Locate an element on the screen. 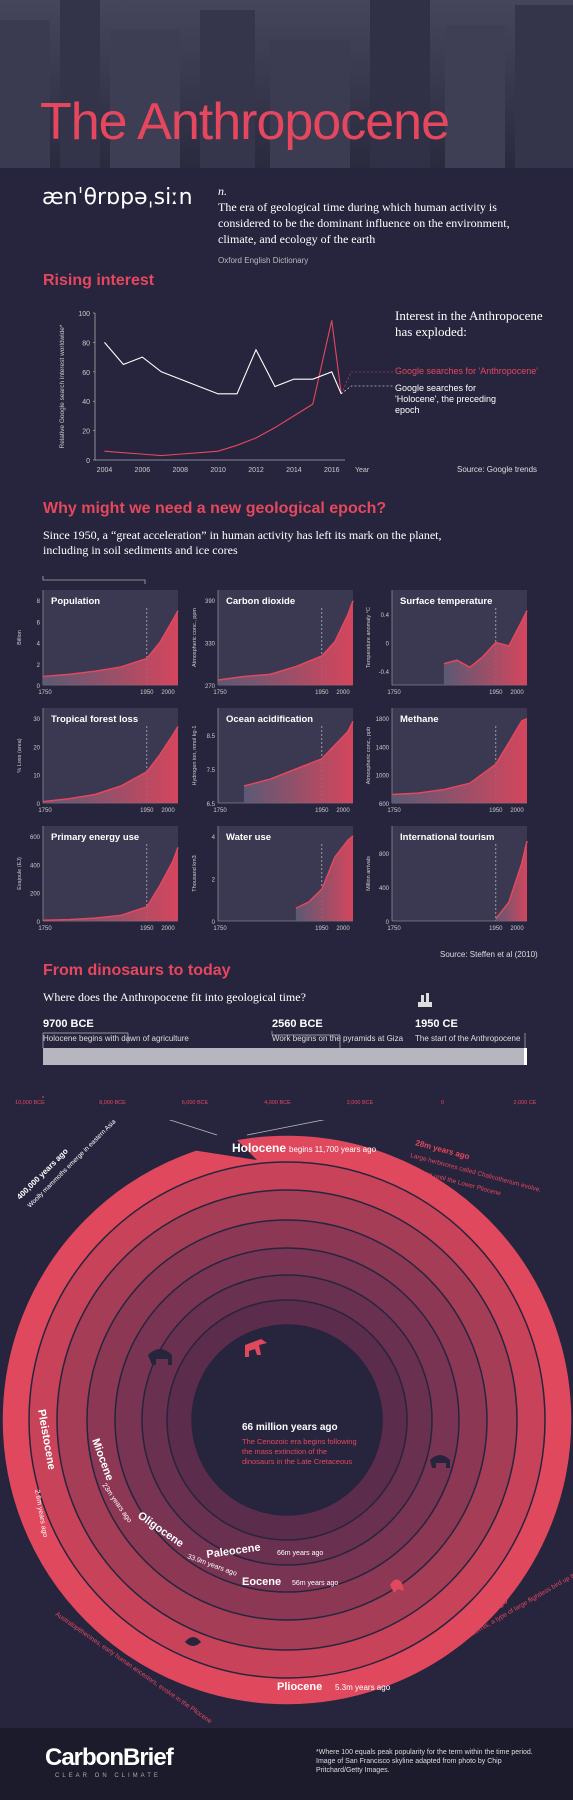 The height and width of the screenshot is (1800, 573). factory-icon is located at coordinates (425, 1000).